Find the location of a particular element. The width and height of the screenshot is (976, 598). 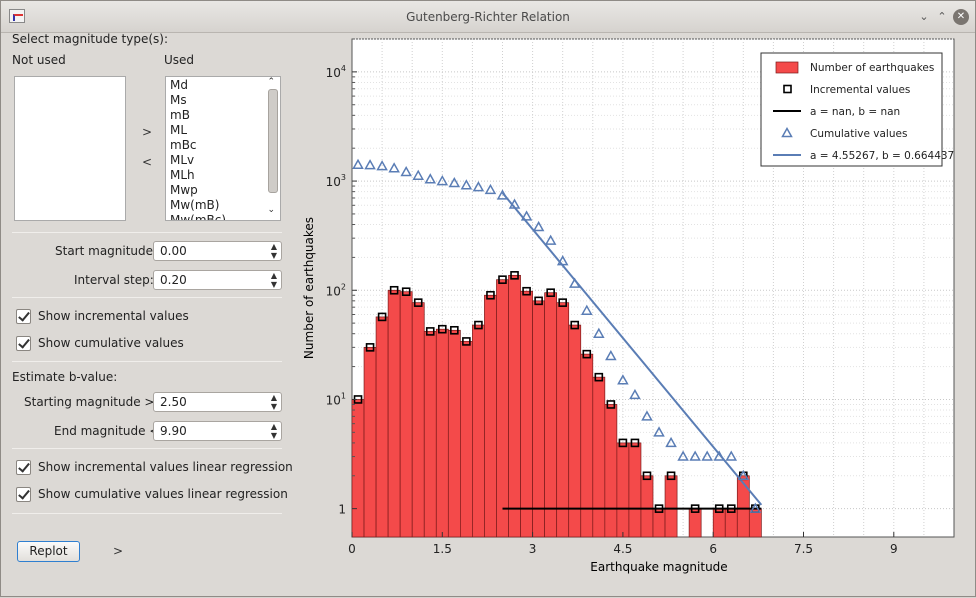

show-incremental-checkbox is located at coordinates (23, 316).